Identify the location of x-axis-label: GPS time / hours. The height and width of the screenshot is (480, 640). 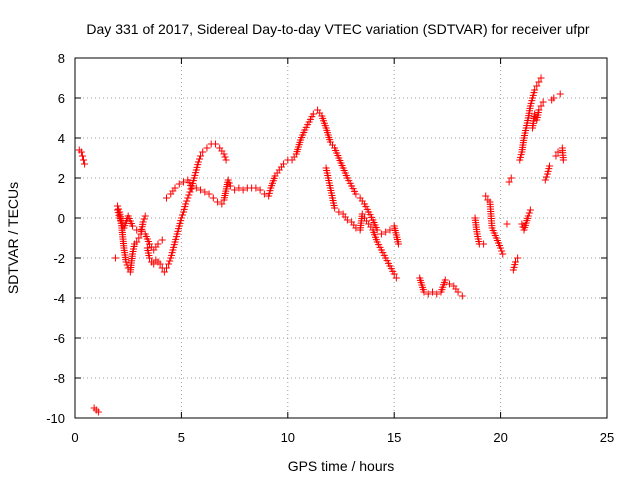
(341, 466).